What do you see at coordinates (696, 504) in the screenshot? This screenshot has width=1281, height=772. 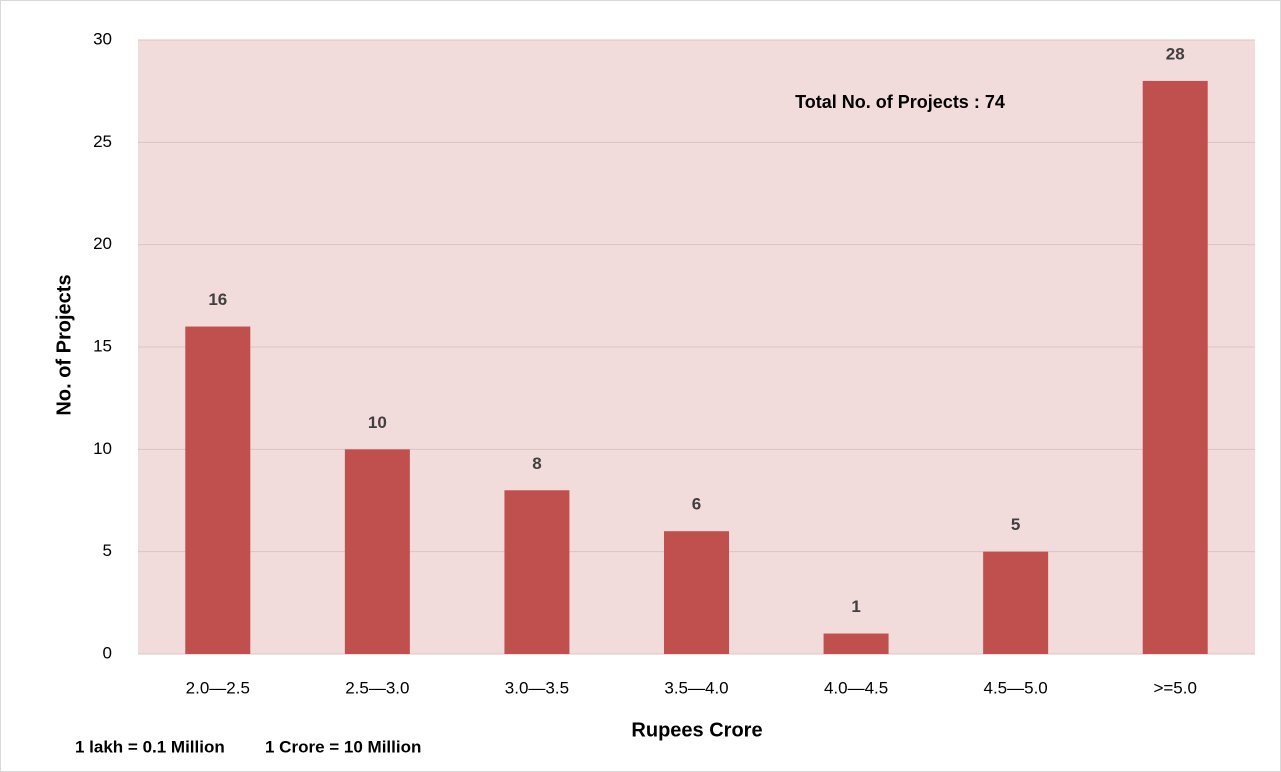 I see `data-label: 6` at bounding box center [696, 504].